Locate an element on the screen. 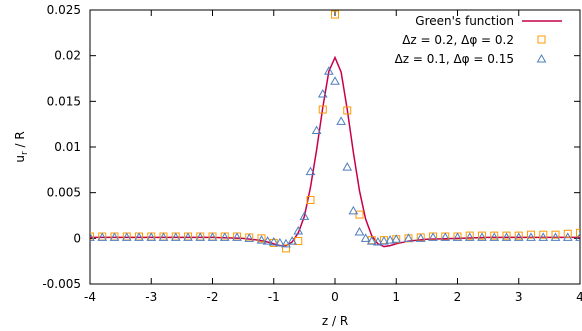  x-axis-label: z / R is located at coordinates (335, 321).